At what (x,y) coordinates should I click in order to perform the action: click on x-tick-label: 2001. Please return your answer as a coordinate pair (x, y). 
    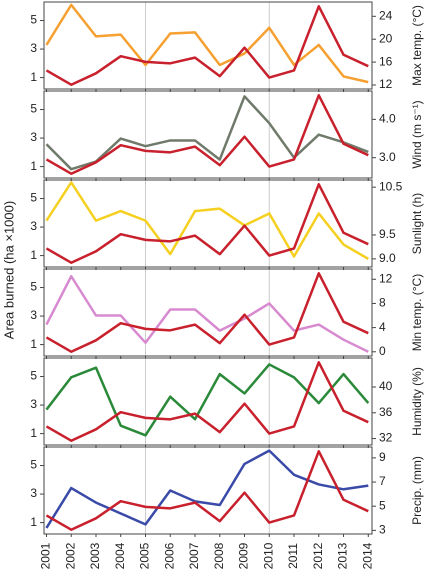
    Looking at the image, I should click on (46, 555).